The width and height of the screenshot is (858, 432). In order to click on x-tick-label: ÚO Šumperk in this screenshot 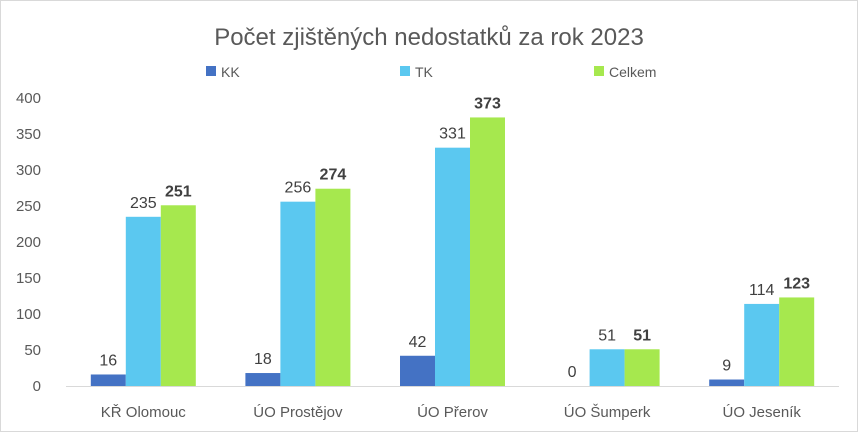, I will do `click(607, 412)`.